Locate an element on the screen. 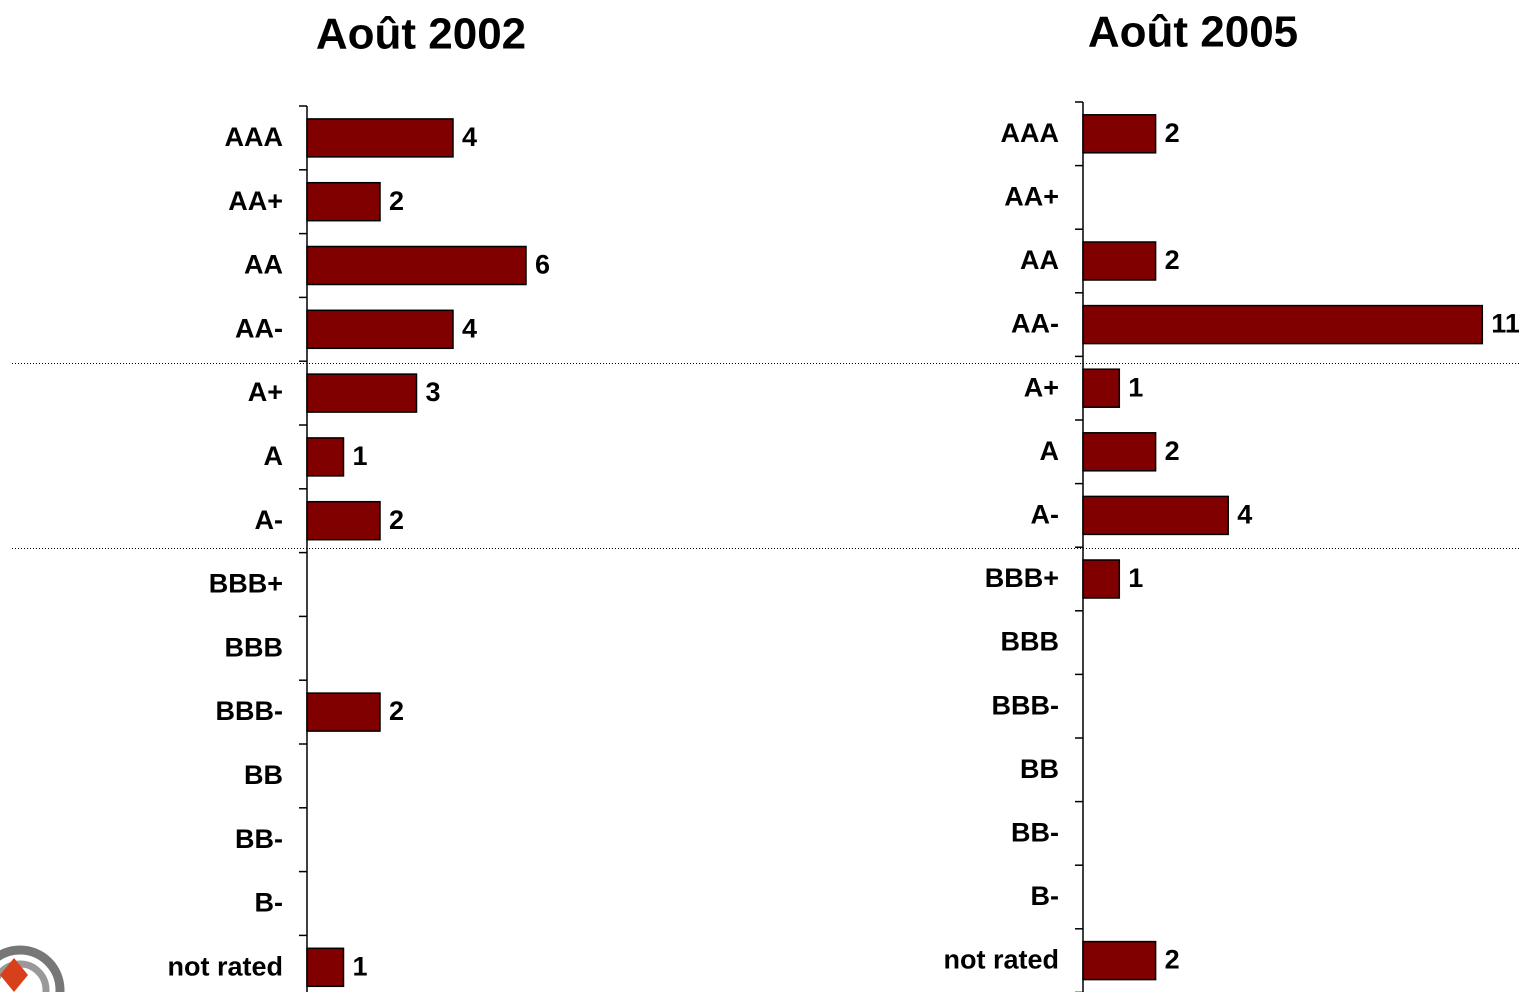  value-label: 3 is located at coordinates (433, 392).